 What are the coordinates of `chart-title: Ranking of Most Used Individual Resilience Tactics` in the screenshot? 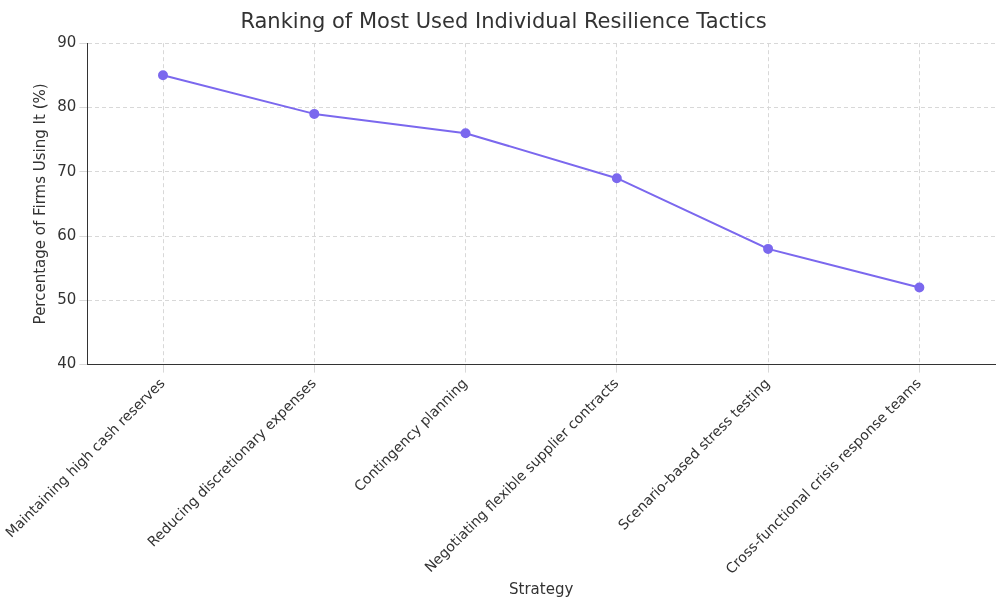 It's located at (503, 21).